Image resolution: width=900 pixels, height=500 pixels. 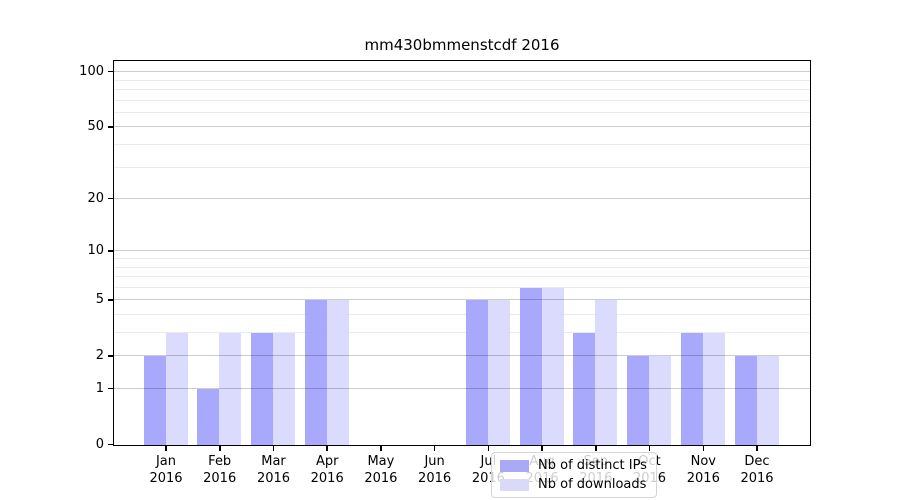 I want to click on legend-entry-downloads: Nb of downloads, so click(x=574, y=484).